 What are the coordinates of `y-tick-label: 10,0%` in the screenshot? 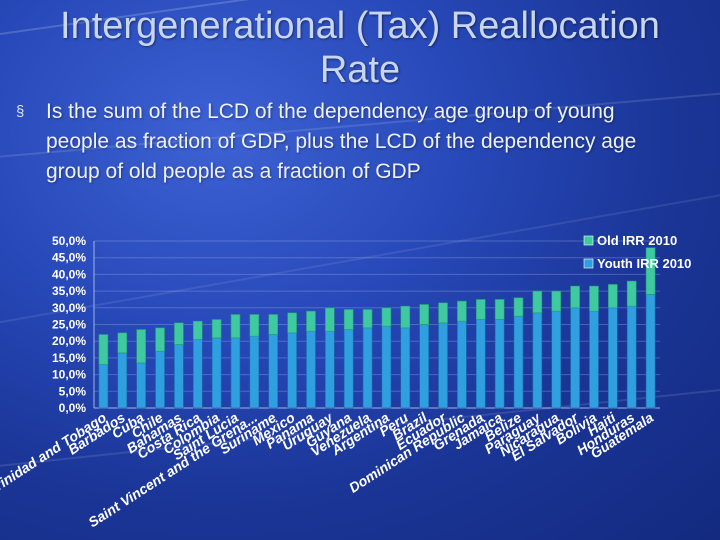 It's located at (69, 375).